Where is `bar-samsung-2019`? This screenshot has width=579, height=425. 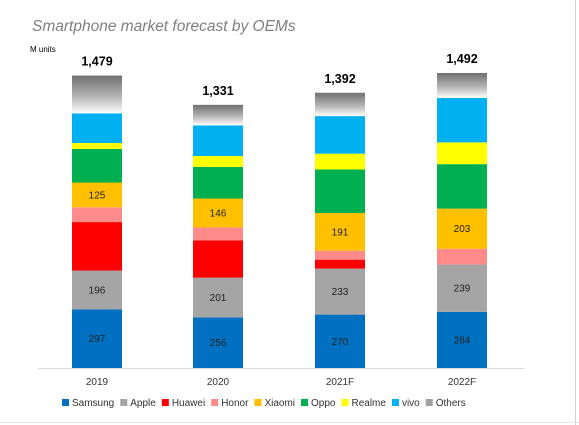
bar-samsung-2019 is located at coordinates (97, 338).